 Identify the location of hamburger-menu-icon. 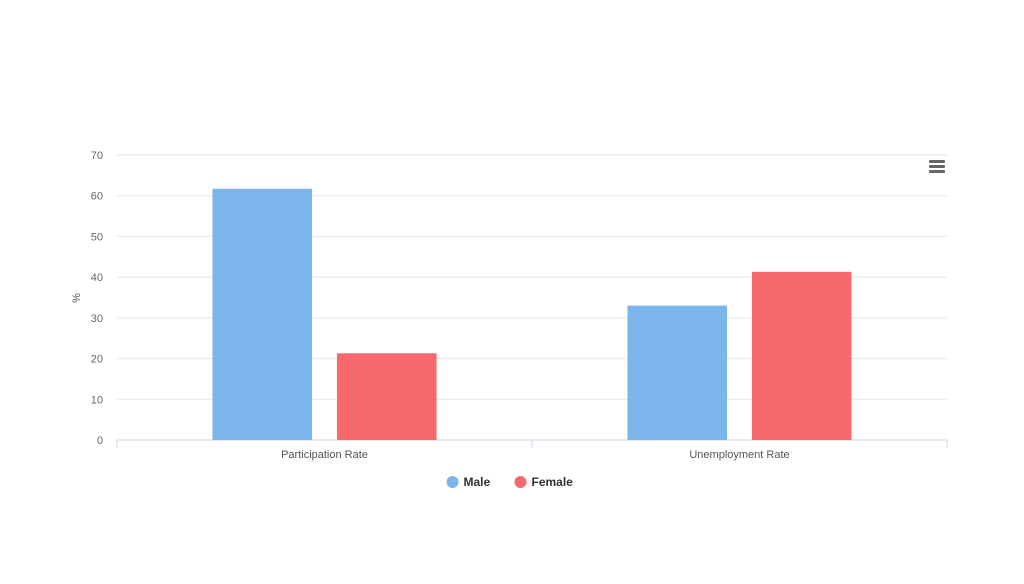
(937, 166).